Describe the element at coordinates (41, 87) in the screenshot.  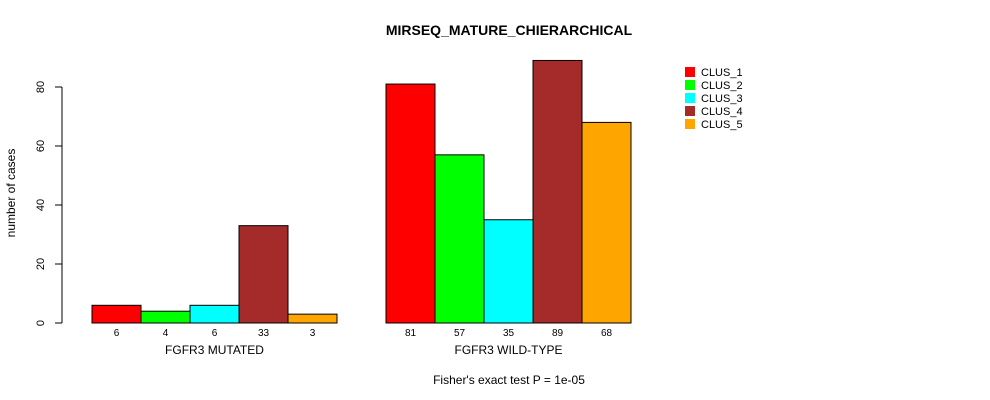
I see `y-tick-label: 80` at that location.